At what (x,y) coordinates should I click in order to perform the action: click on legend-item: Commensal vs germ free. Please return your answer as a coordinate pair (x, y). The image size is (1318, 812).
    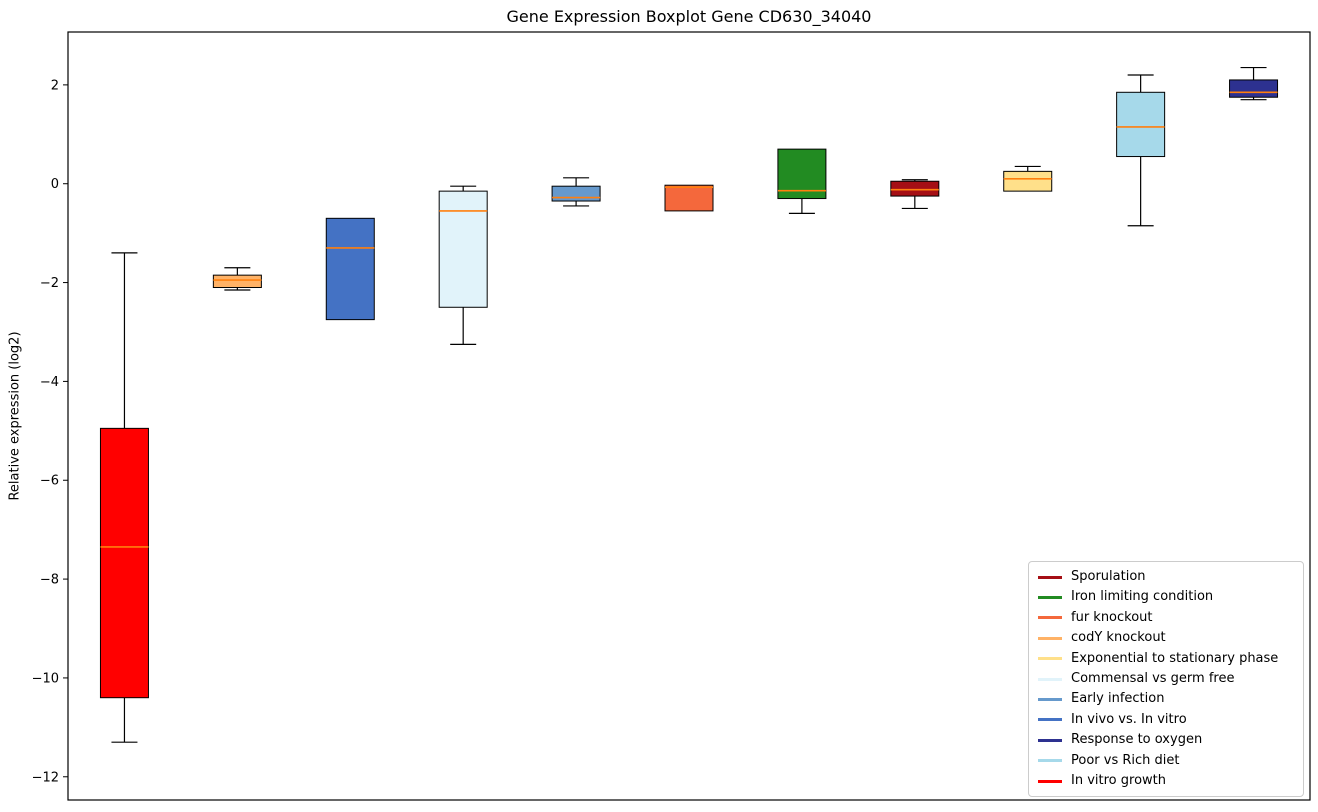
    Looking at the image, I should click on (1165, 679).